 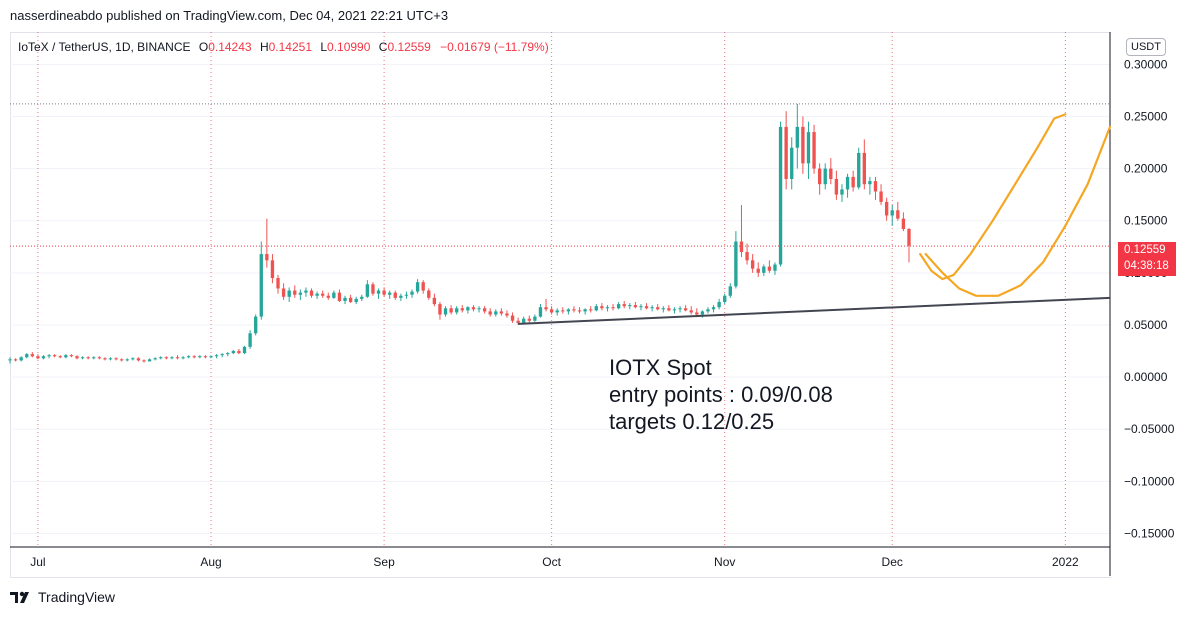 What do you see at coordinates (1146, 47) in the screenshot?
I see `currency-button: USDT` at bounding box center [1146, 47].